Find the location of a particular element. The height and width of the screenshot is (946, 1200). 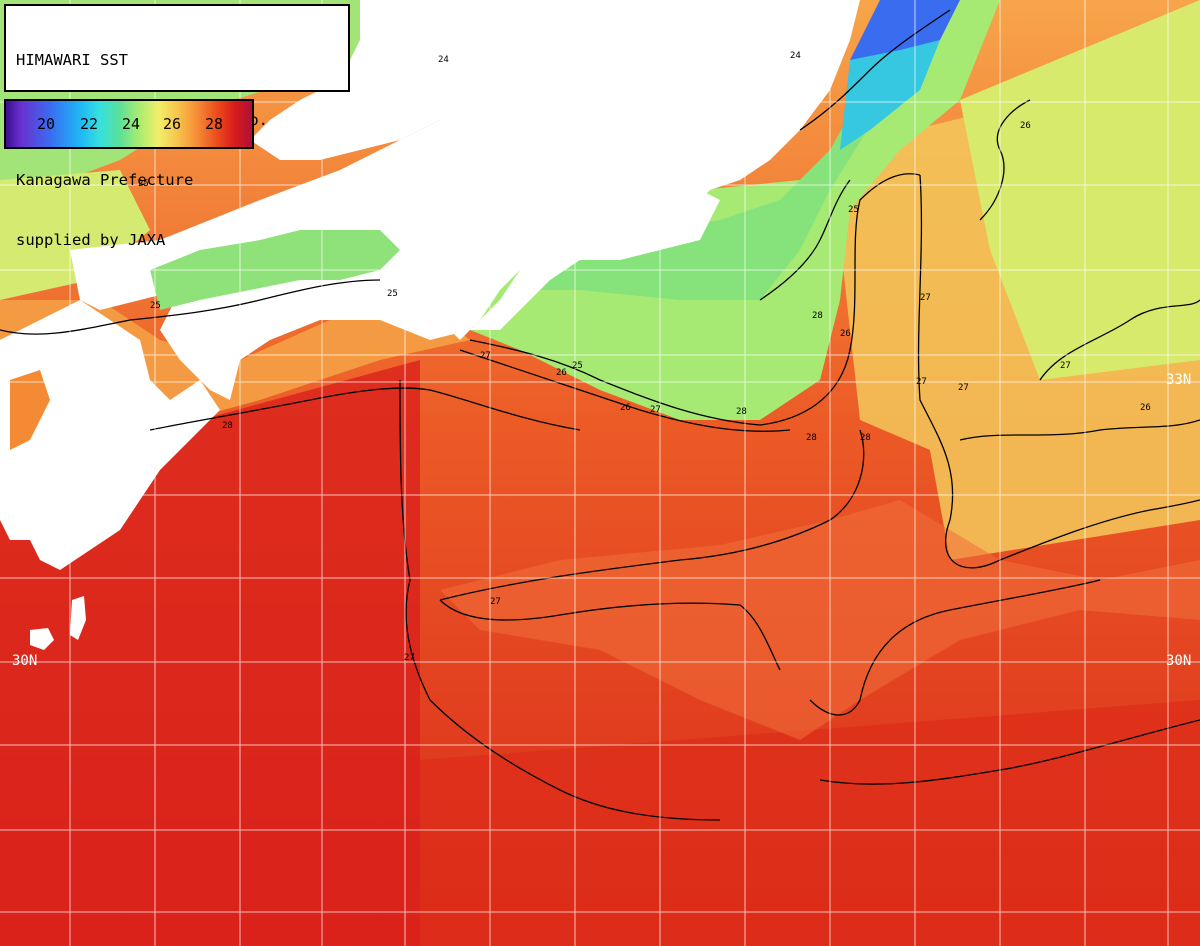

land-tanegashima is located at coordinates (78, 618).